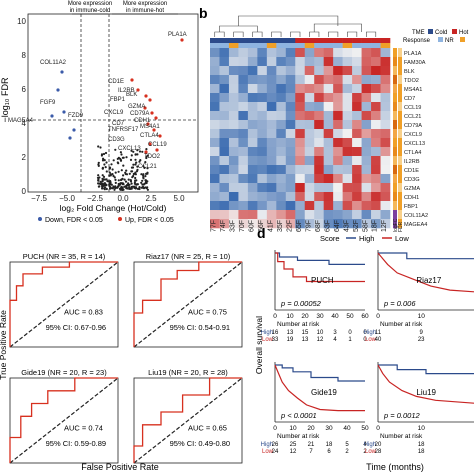  Describe the element at coordinates (417, 41) in the screenshot. I see `legend-response-title: Response` at that location.